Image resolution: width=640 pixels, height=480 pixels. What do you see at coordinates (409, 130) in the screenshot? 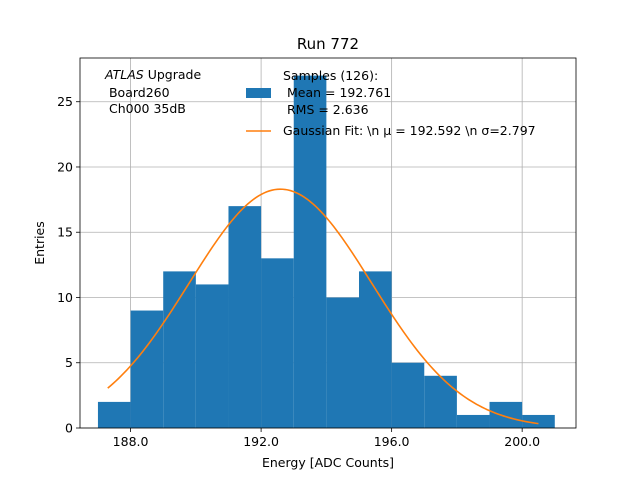
I see `legend-fit-label: Gaussian Fit: \n μ = 192.592 \n σ=2.797` at bounding box center [409, 130].